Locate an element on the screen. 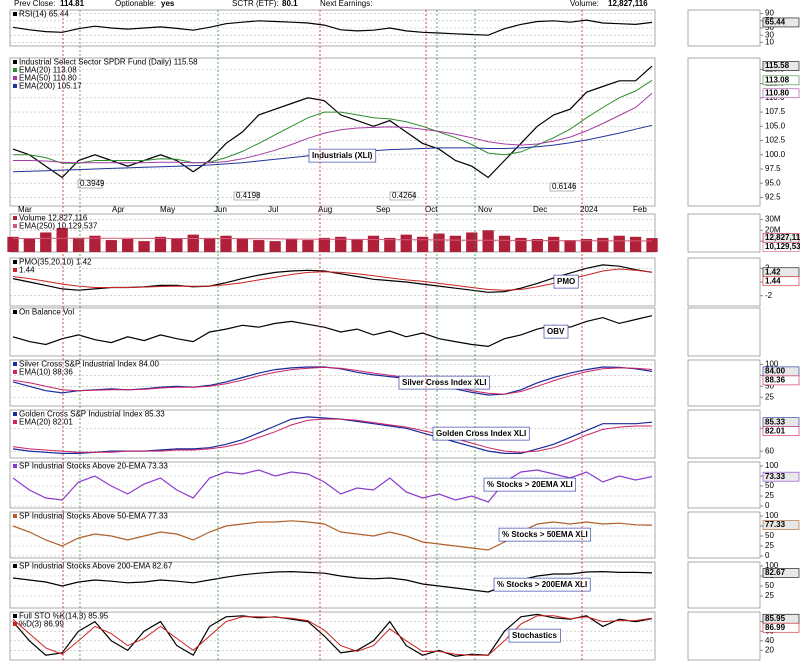 The width and height of the screenshot is (800, 663). legend-entry: PMO(35,20,10) 1.42 is located at coordinates (55, 262).